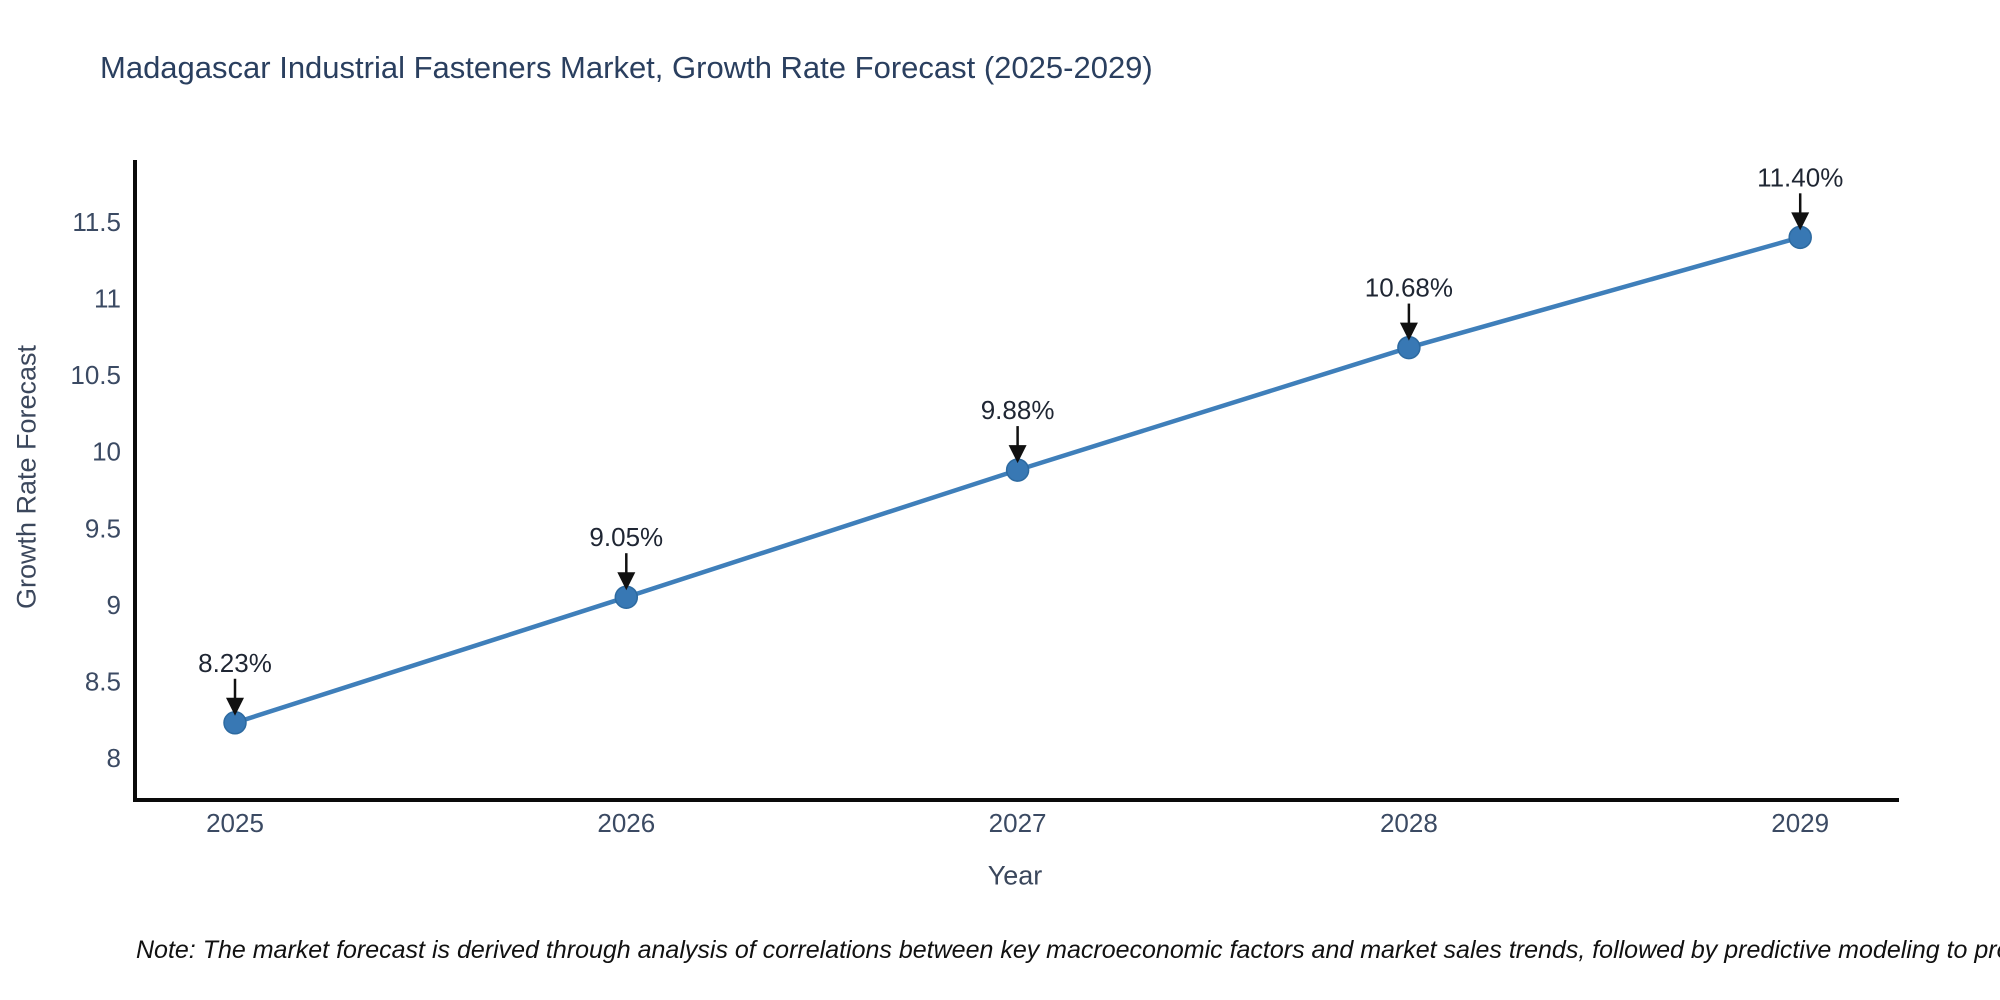  What do you see at coordinates (1800, 823) in the screenshot?
I see `x-tick-label: 2029` at bounding box center [1800, 823].